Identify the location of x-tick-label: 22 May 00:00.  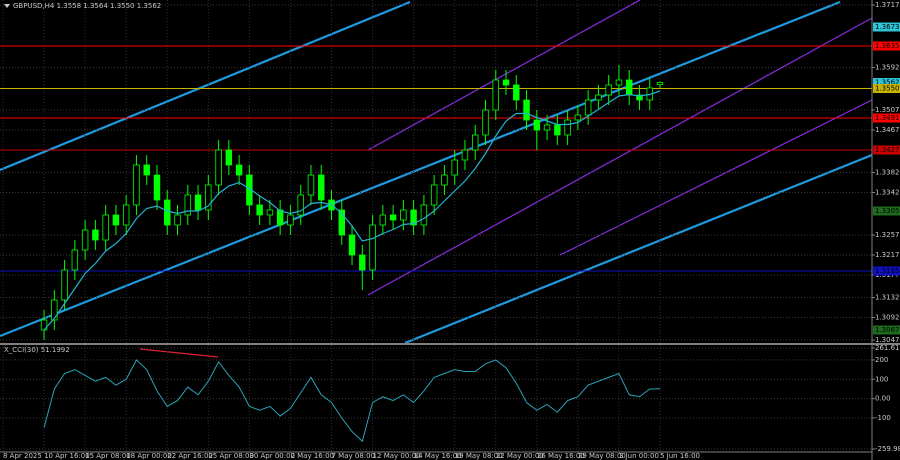
(520, 456).